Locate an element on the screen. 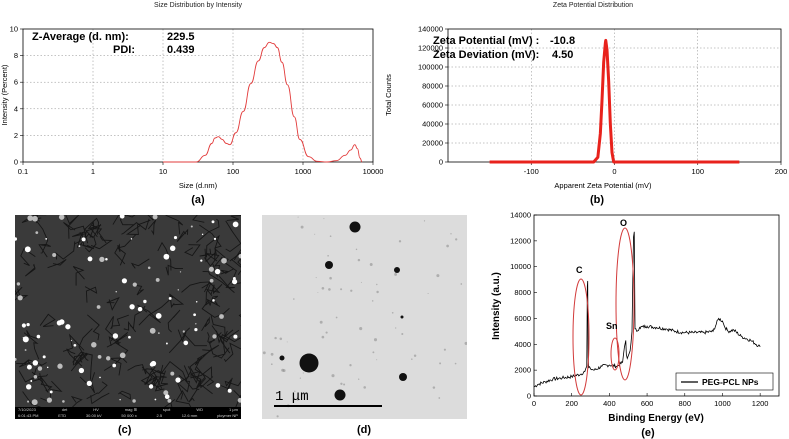 The image size is (789, 439). sem-info-row-1: 7/10/2023 det HV mag ⊞ spot WD 1 μm is located at coordinates (128, 410).